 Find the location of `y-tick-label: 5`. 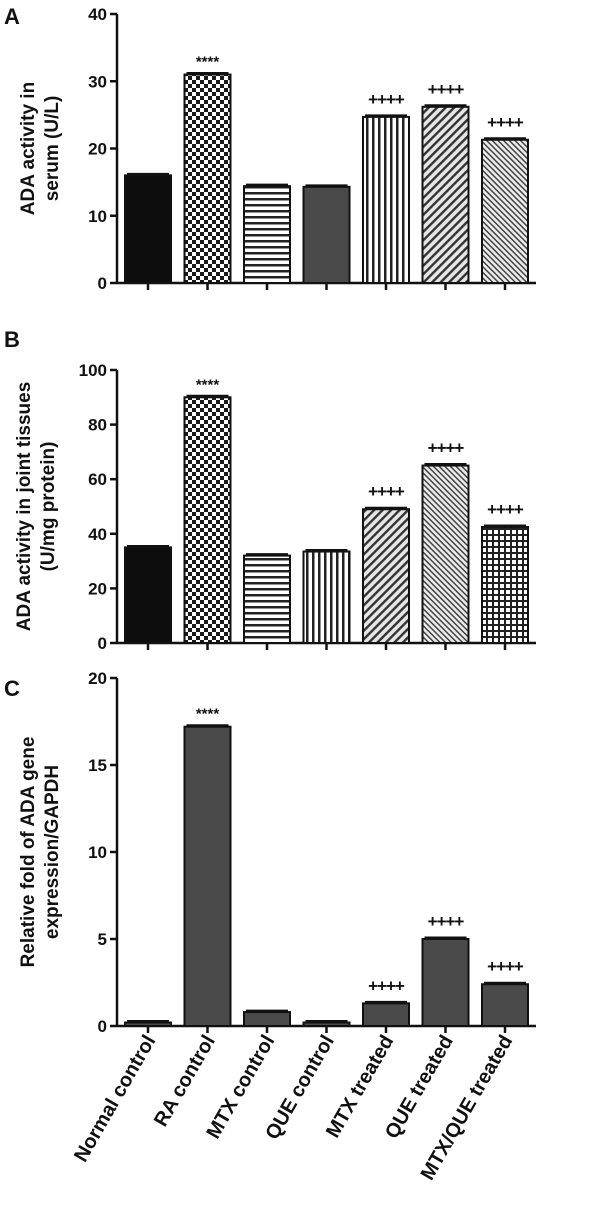

y-tick-label: 5 is located at coordinates (102, 939).